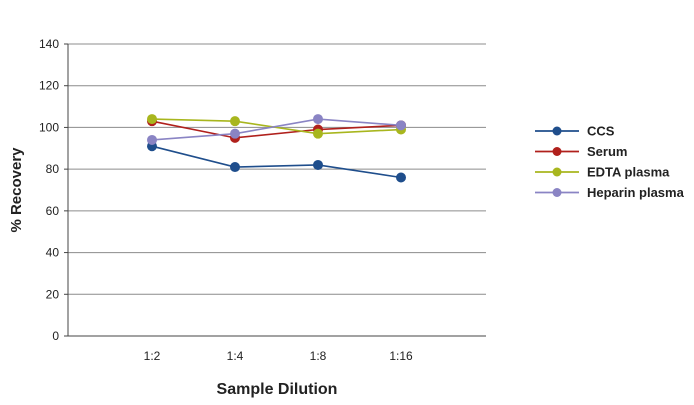 This screenshot has height=405, width=694. I want to click on y-tick-label: 80, so click(53, 169).